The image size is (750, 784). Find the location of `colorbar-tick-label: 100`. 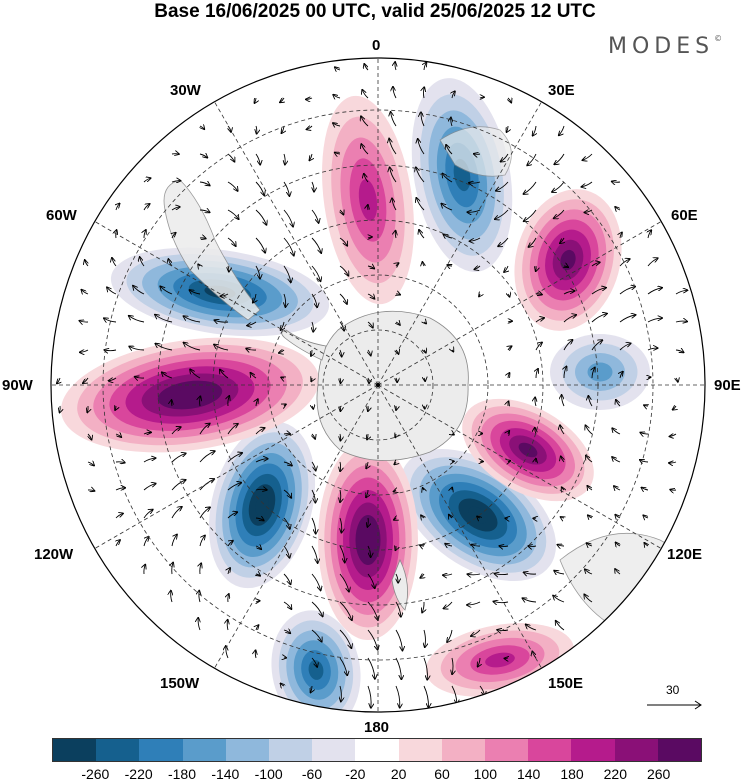

colorbar-tick-label: 100 is located at coordinates (485, 774).